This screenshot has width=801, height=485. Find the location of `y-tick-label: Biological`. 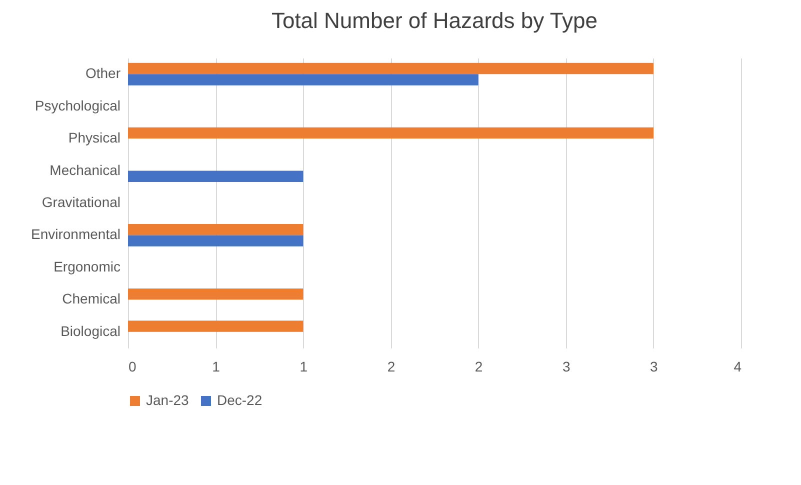

y-tick-label: Biological is located at coordinates (90, 330).